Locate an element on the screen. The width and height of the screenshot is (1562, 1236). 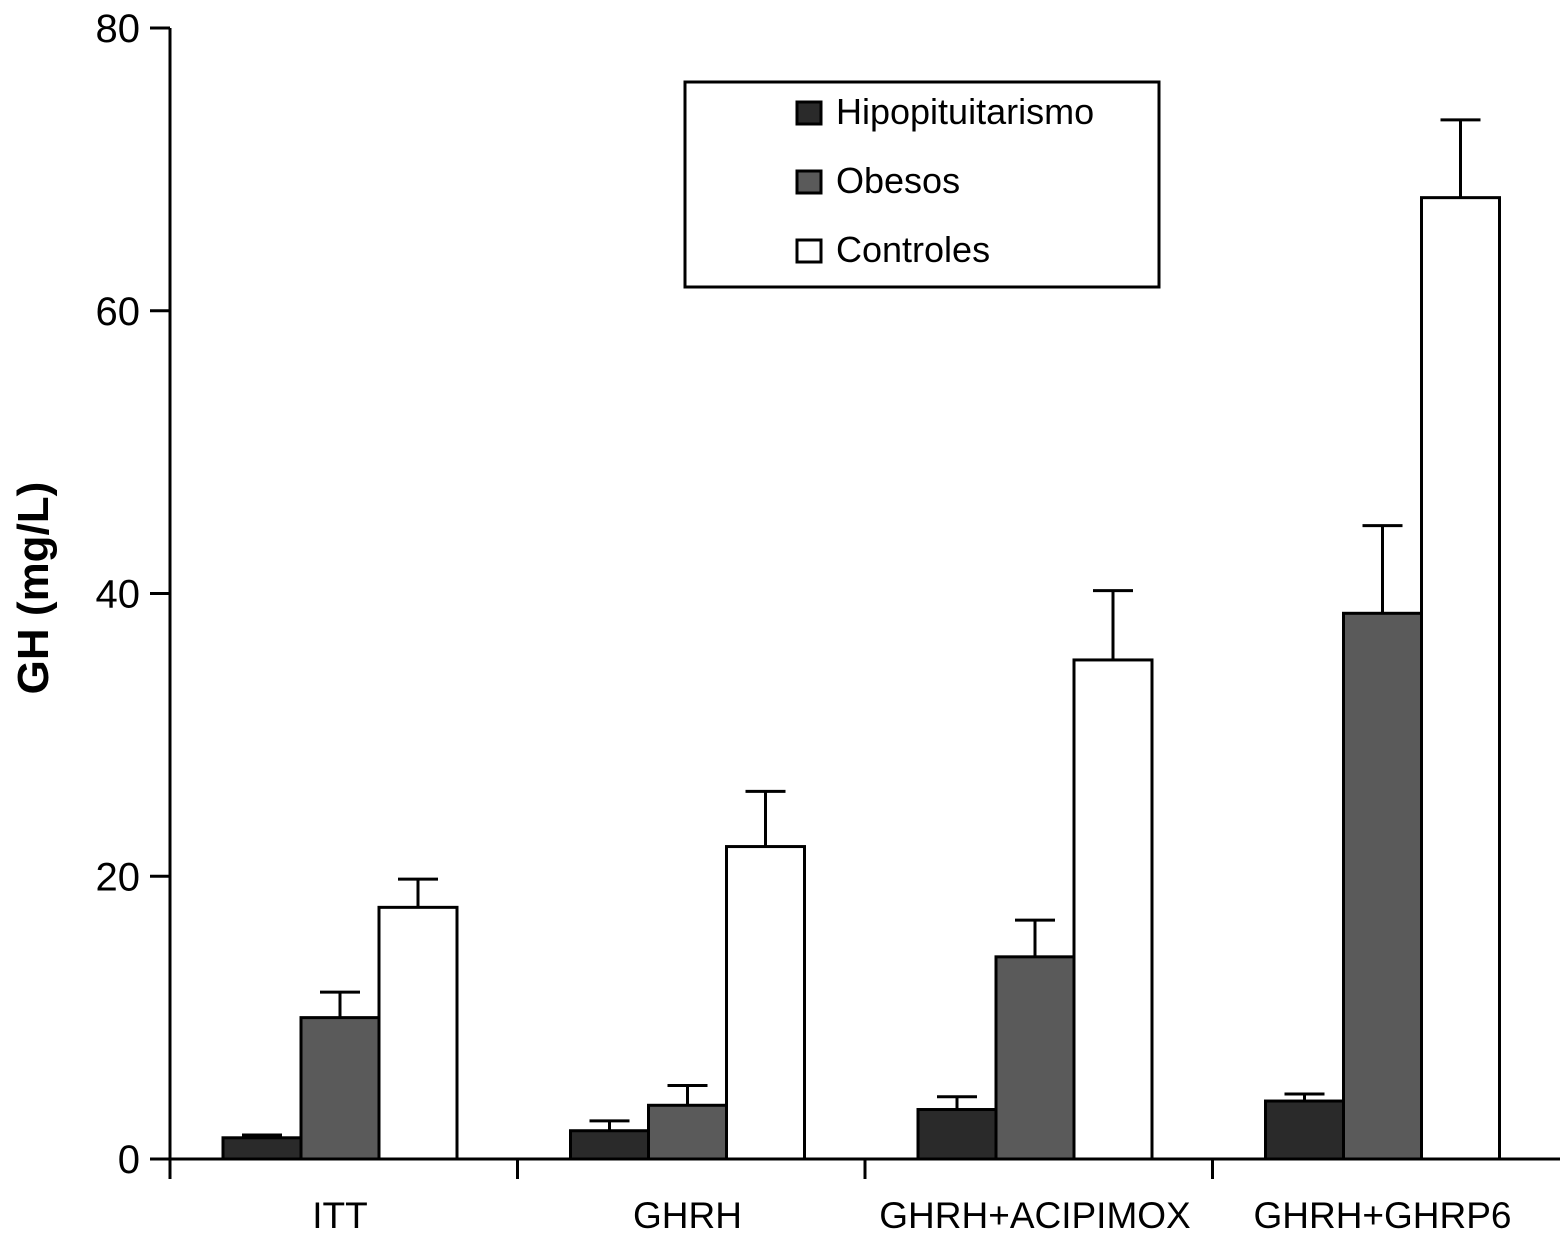
x-category-label: GHRH is located at coordinates (687, 1215).